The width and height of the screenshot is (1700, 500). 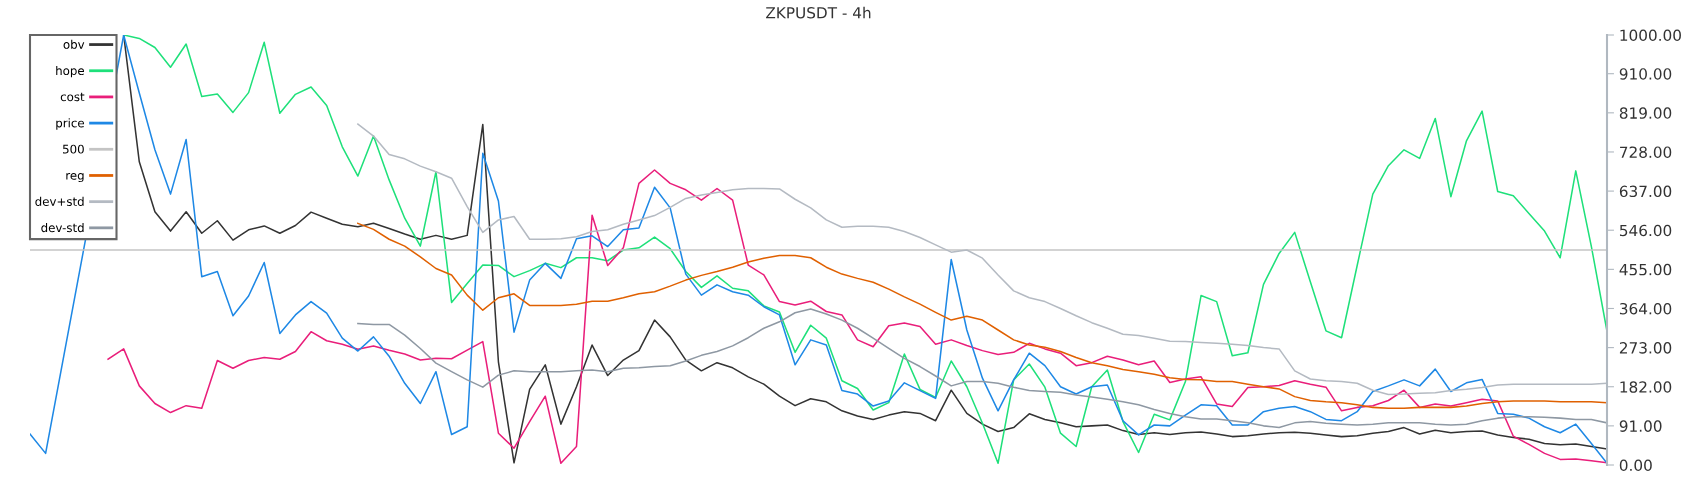 I want to click on y-tick-label: 273.00, so click(x=1645, y=348).